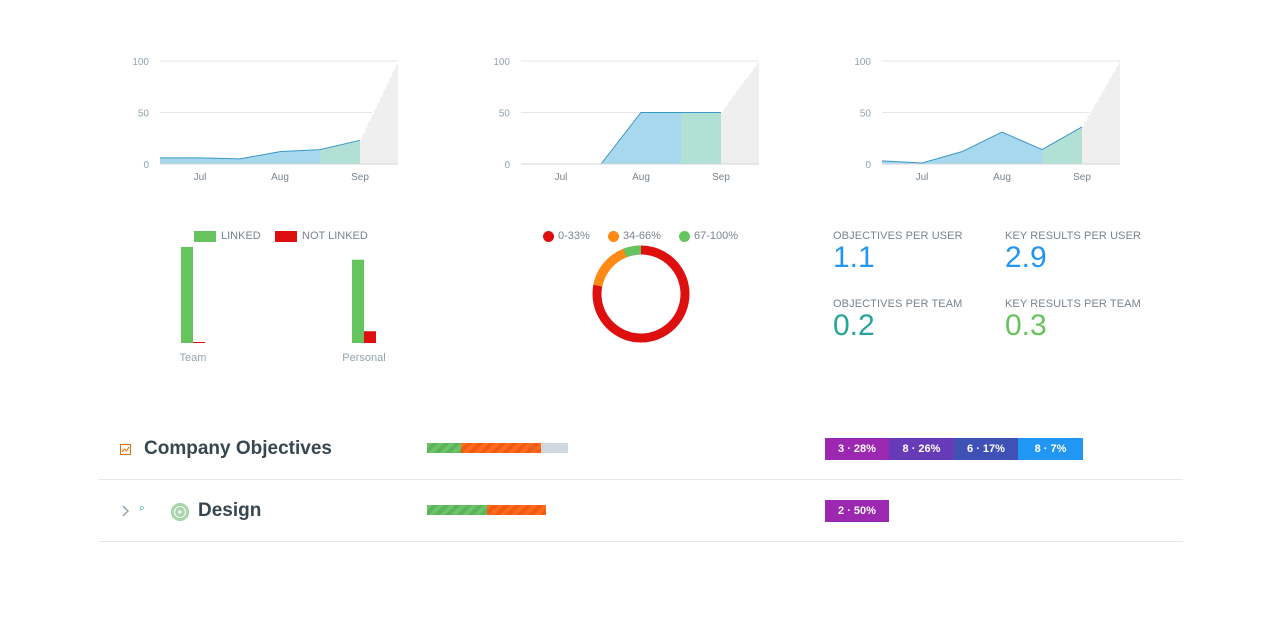 Image resolution: width=1280 pixels, height=642 pixels. Describe the element at coordinates (180, 512) in the screenshot. I see `play-icon` at that location.